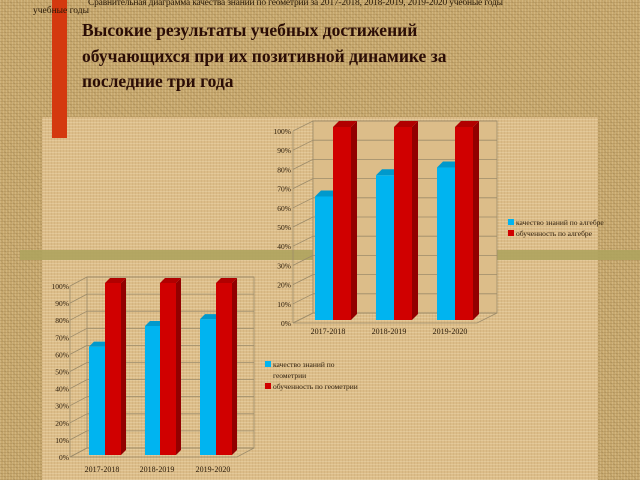  I want to click on title-line-1: Высокие результаты учебных достижений, so click(250, 30).